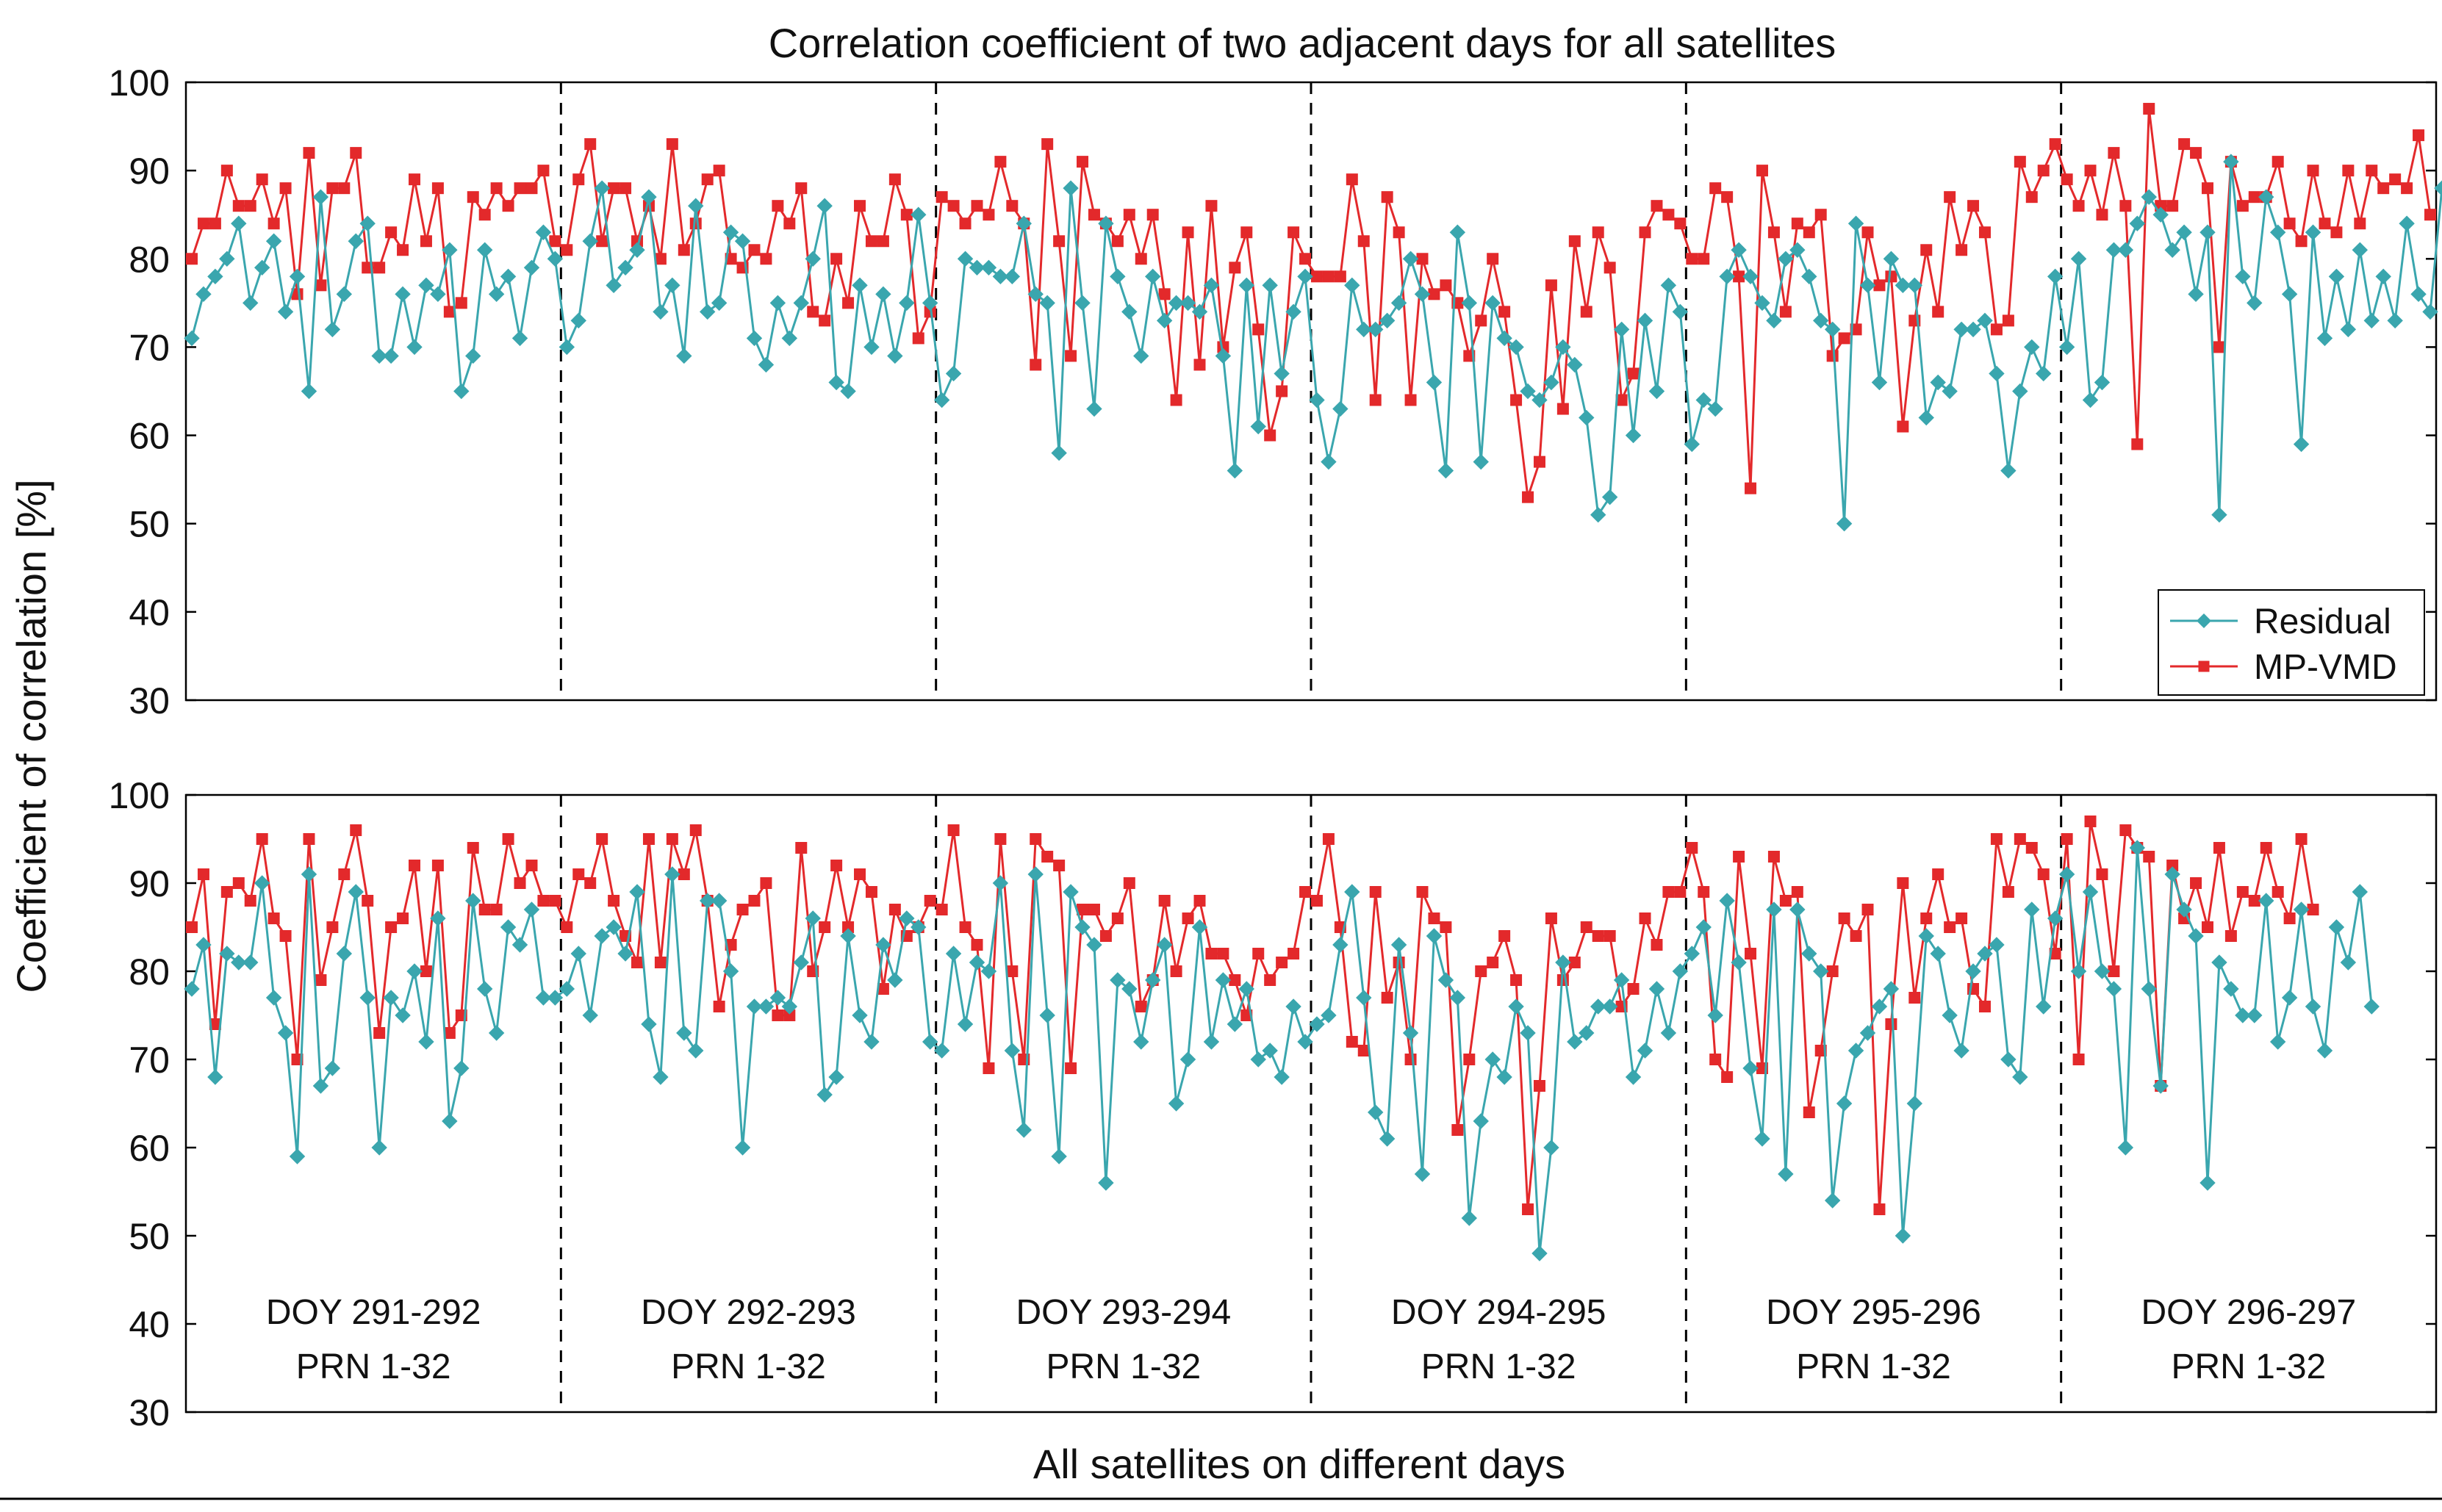 This screenshot has width=2442, height=1512. I want to click on y-tick-label: 50, so click(149, 525).